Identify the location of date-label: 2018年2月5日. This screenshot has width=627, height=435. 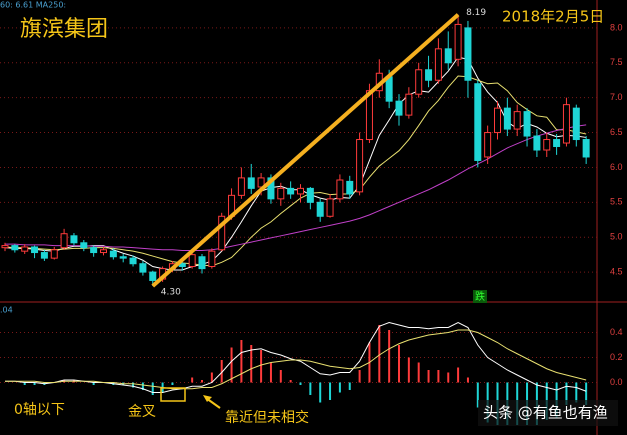
(553, 17).